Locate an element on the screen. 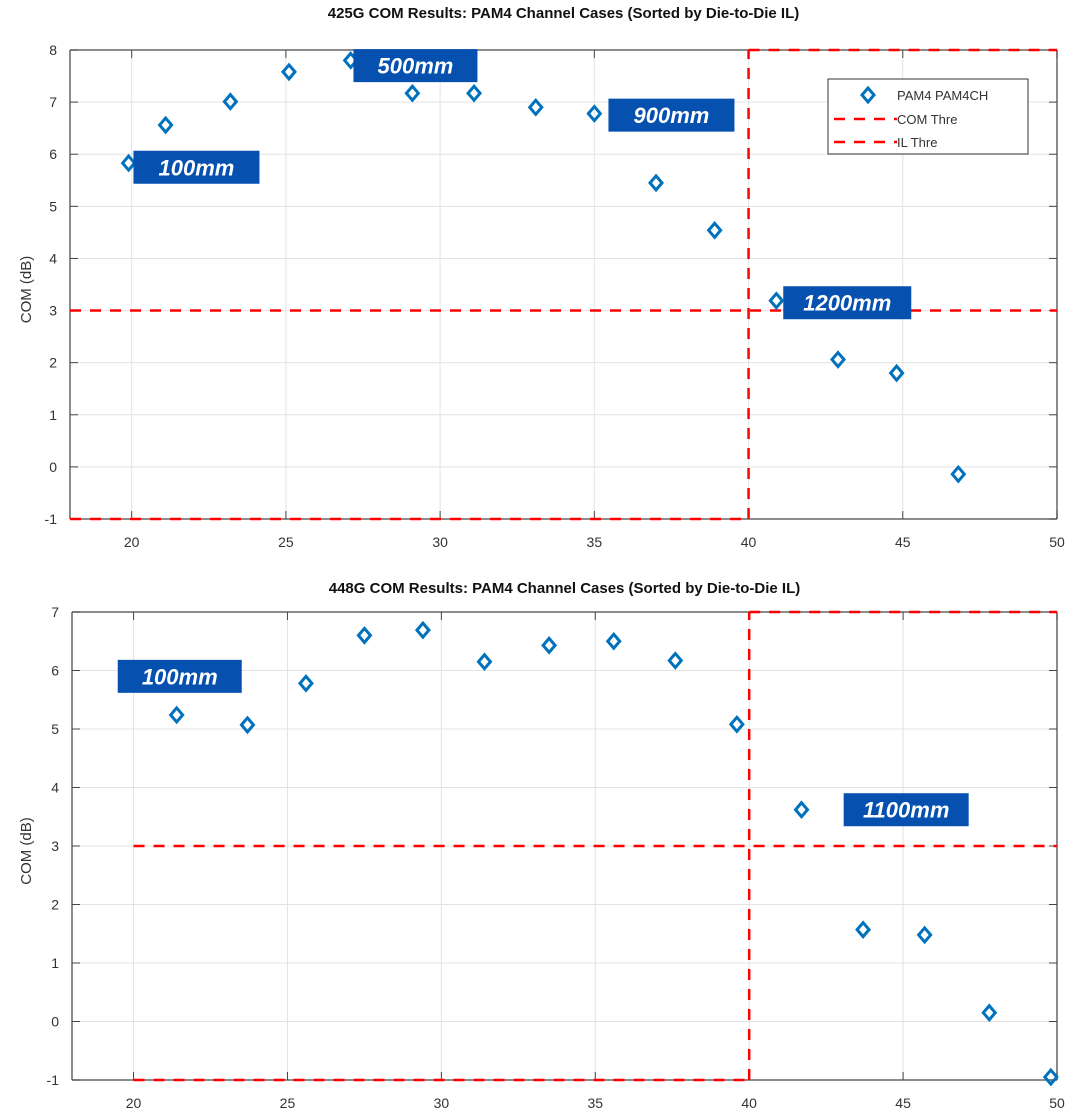  annotation-label: 1200mm is located at coordinates (847, 303).